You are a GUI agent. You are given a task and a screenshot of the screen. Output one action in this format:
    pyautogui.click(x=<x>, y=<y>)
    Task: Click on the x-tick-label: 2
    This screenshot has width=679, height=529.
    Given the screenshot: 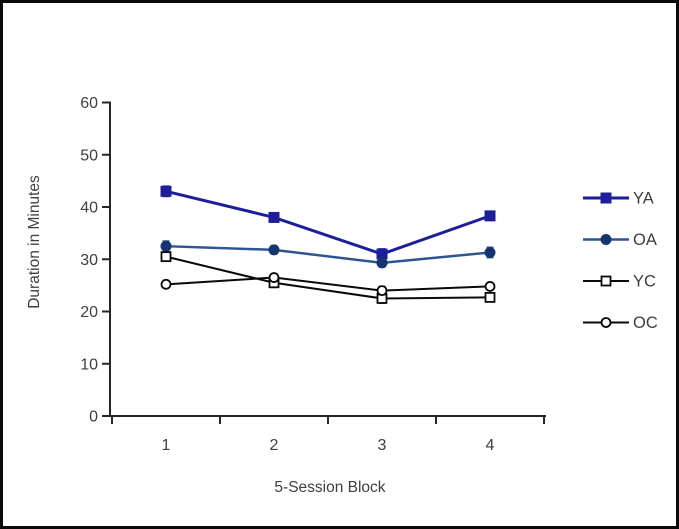 What is the action you would take?
    pyautogui.click(x=274, y=445)
    